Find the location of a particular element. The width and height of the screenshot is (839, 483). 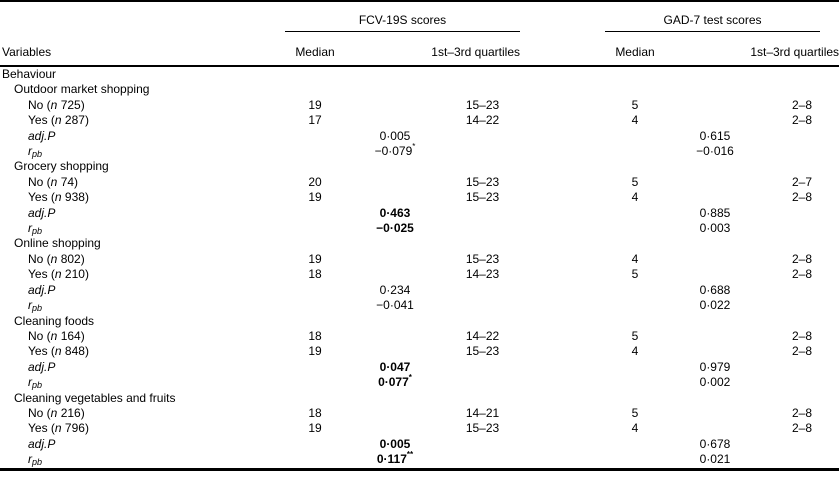

subsection-title: Grocery shopping is located at coordinates (61, 166).